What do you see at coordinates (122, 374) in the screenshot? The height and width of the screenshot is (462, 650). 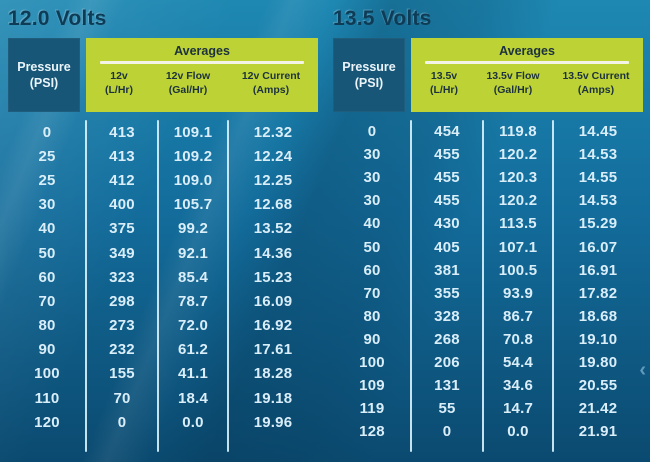 I see `table-cell: 155` at bounding box center [122, 374].